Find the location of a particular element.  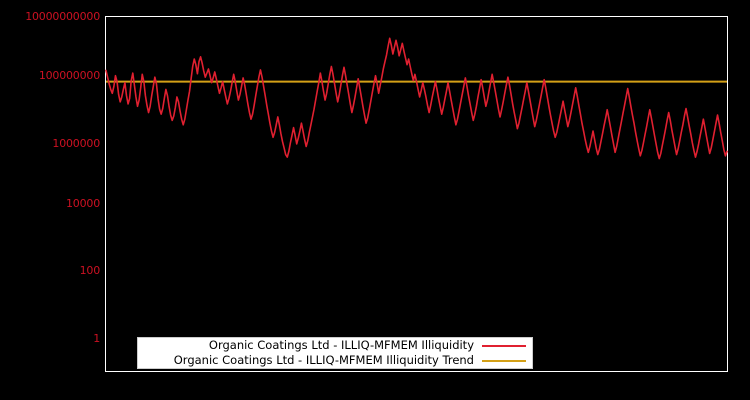

legend-swatch-series-icon is located at coordinates (504, 345).